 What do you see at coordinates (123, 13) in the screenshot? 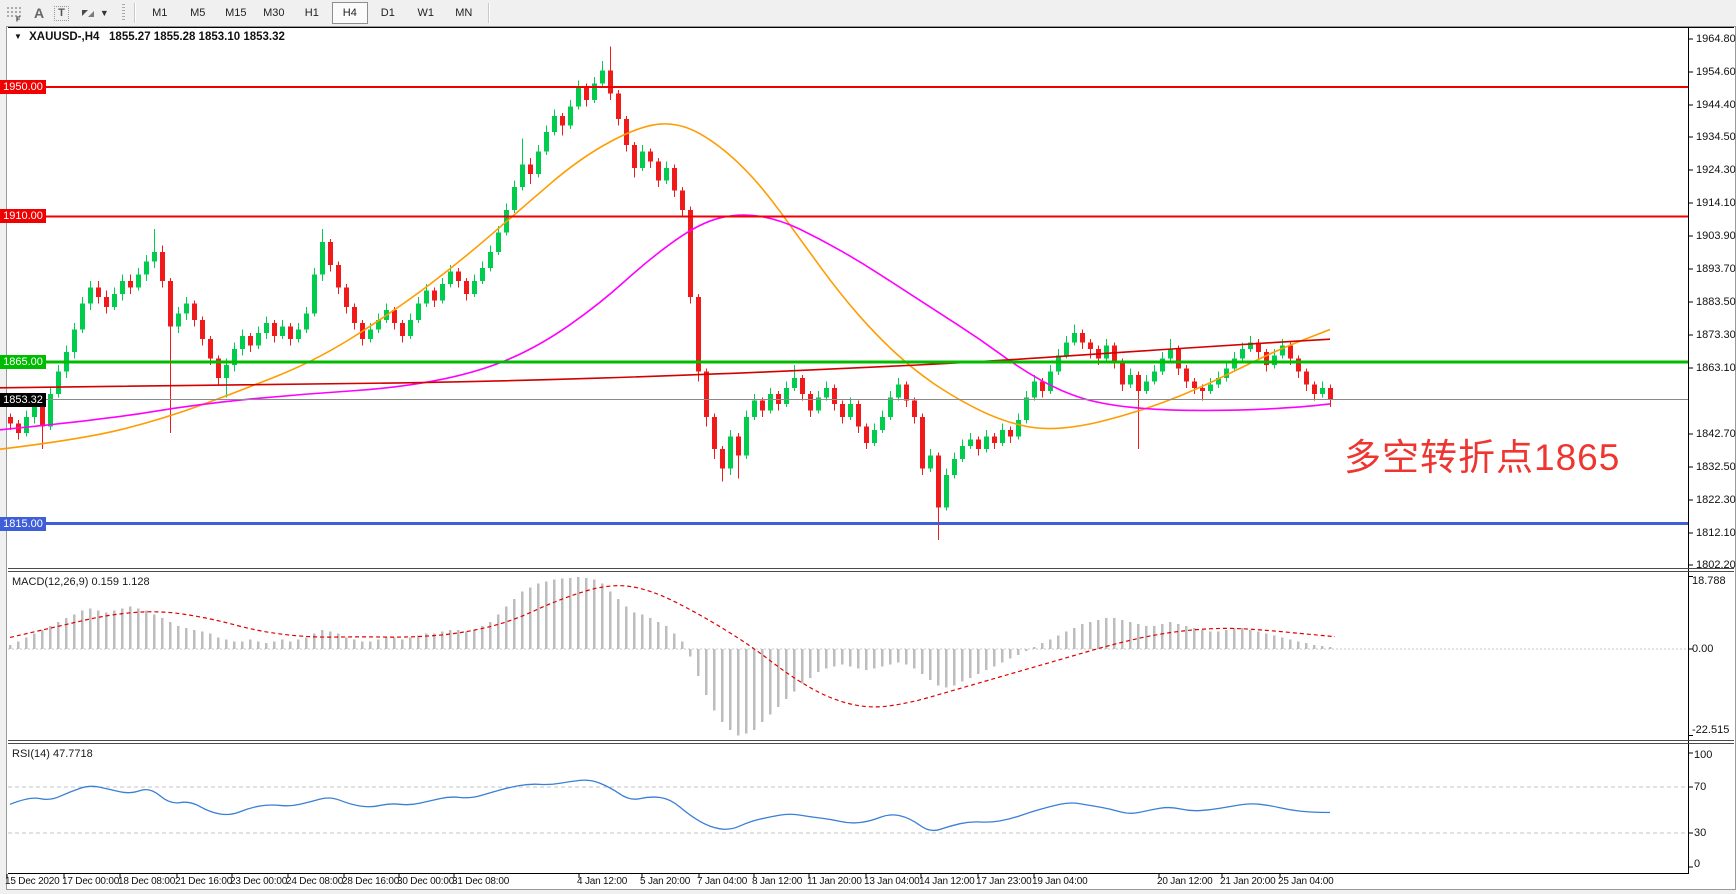
I see `toolbar-grip` at bounding box center [123, 13].